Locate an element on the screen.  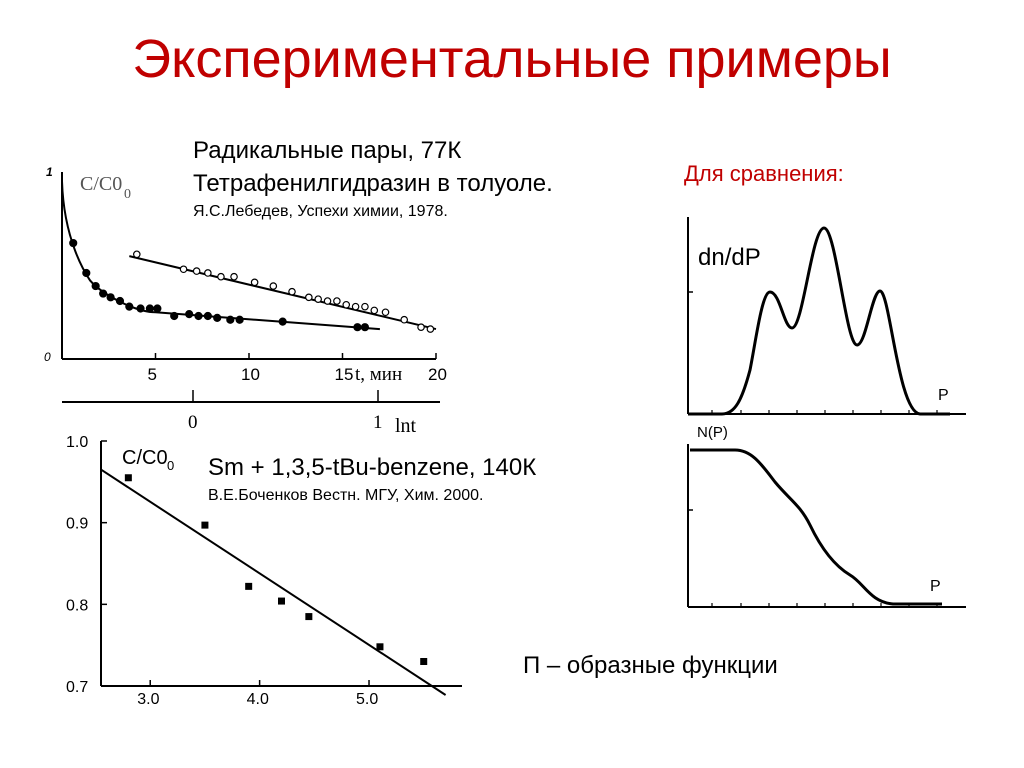
chart4-ylabel: N(P) is located at coordinates (712, 432).